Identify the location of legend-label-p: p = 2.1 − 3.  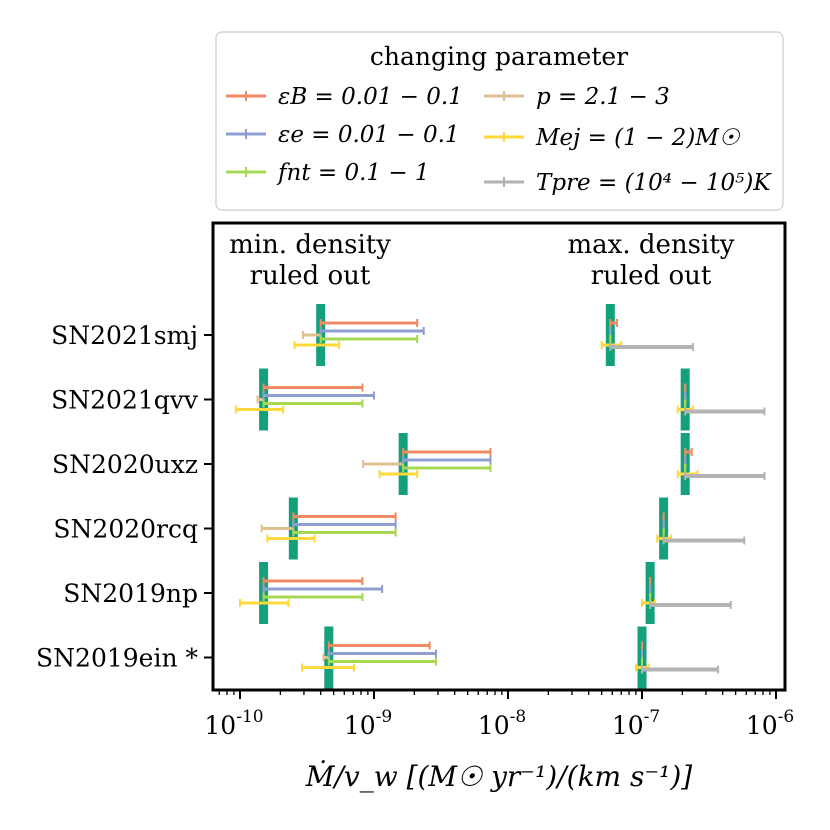
(603, 97).